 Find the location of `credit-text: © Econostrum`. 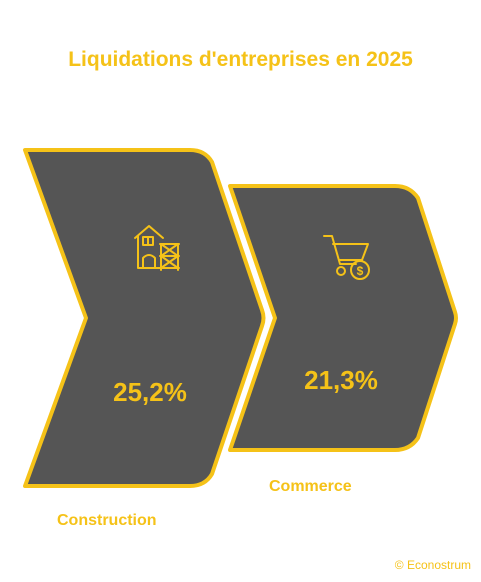

credit-text: © Econostrum is located at coordinates (432, 565).